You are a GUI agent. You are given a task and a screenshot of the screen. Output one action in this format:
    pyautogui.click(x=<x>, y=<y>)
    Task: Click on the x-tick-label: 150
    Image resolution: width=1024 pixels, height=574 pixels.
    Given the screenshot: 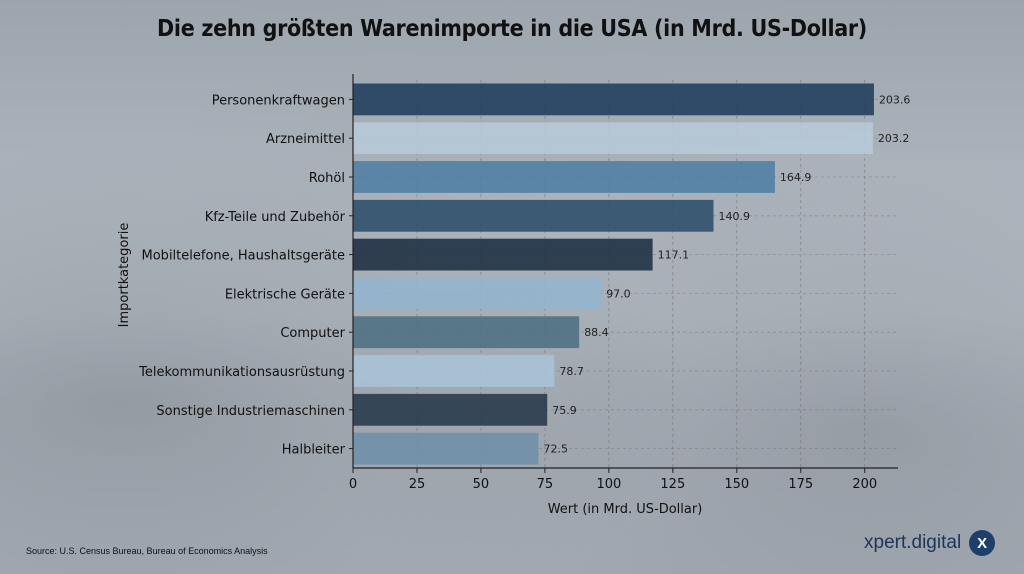 What is the action you would take?
    pyautogui.click(x=736, y=484)
    